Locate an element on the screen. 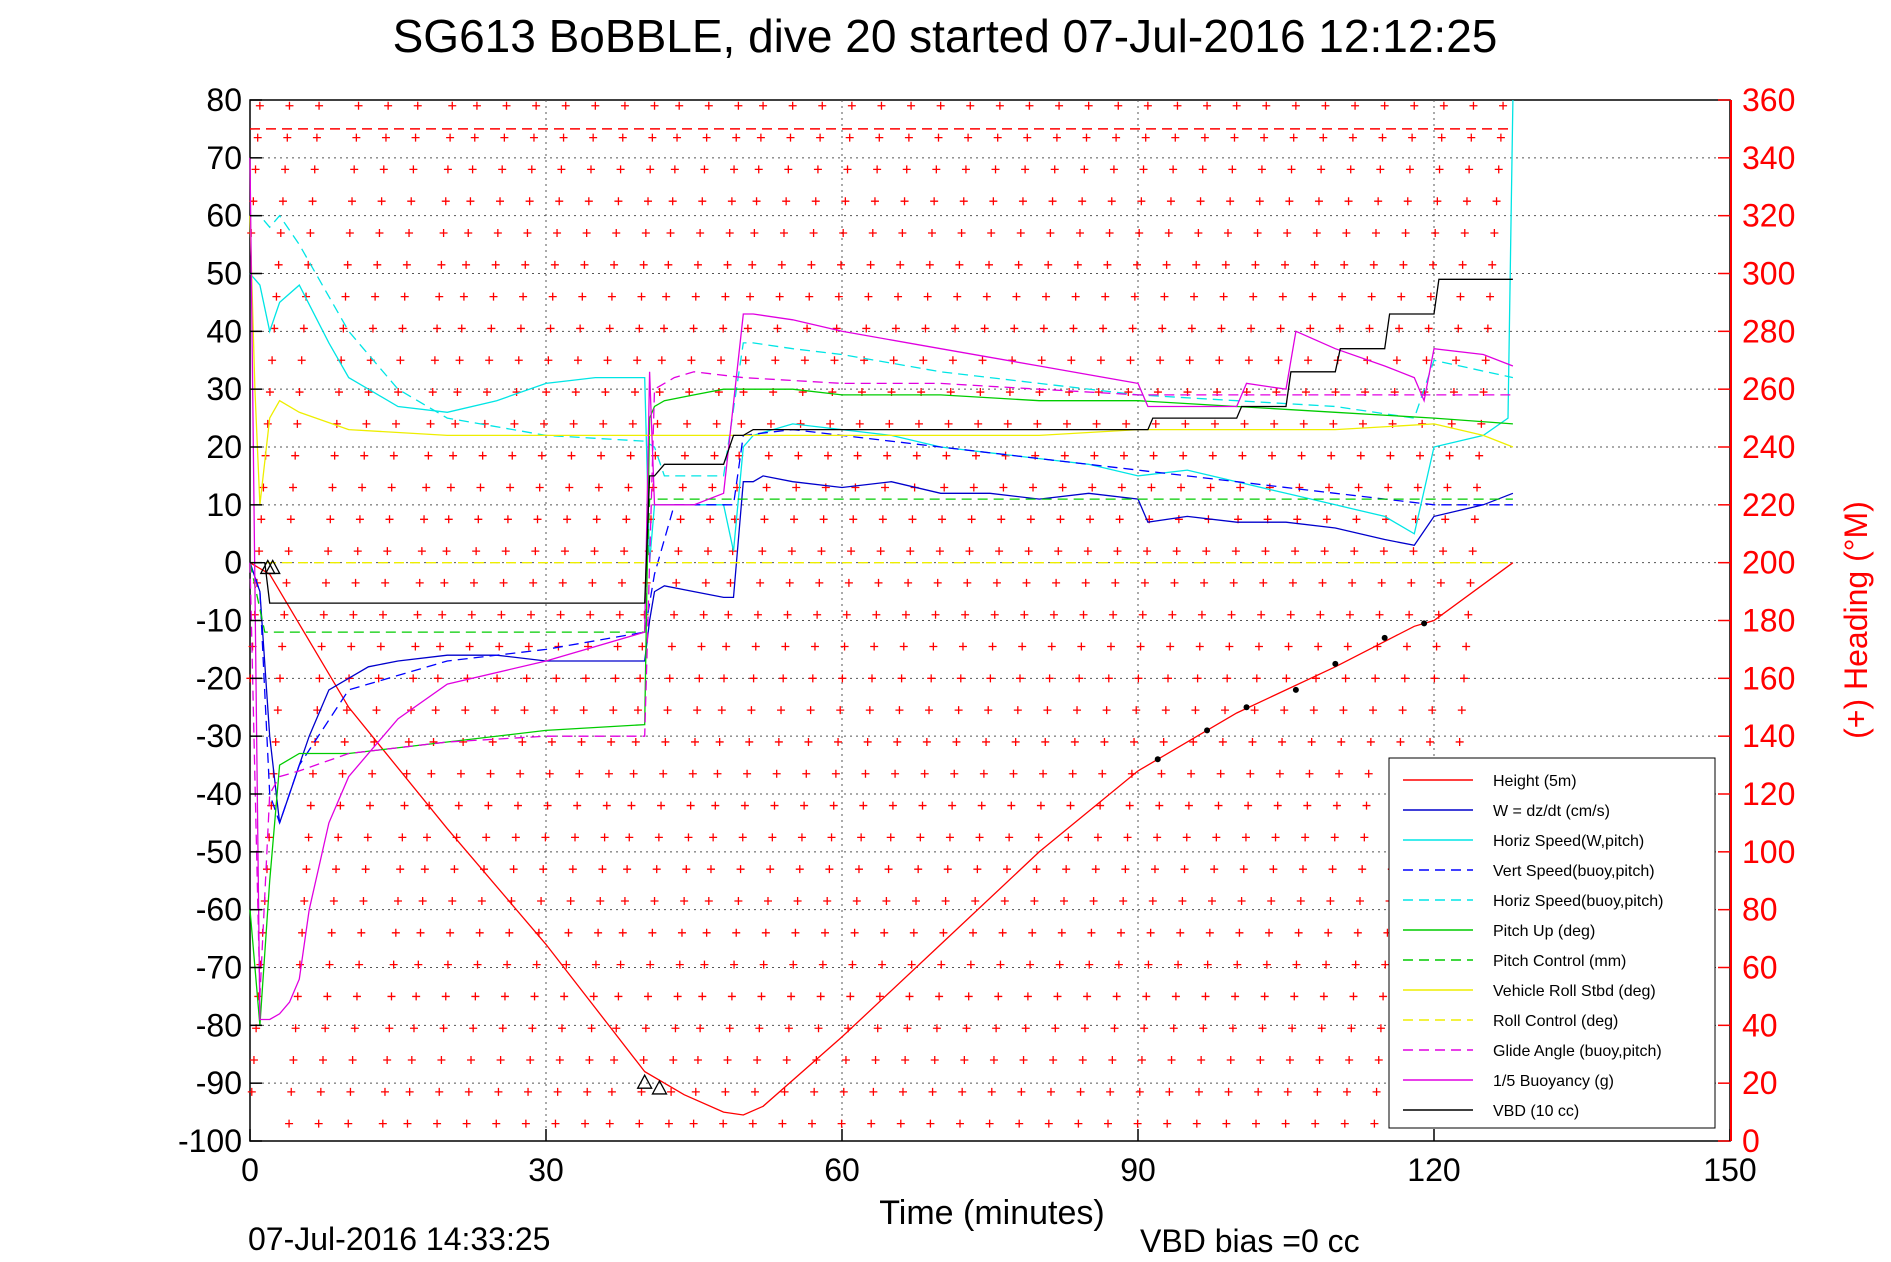 Image resolution: width=1891 pixels, height=1262 pixels. legend-label: W = dz/dt (cm/s) is located at coordinates (1551, 811).